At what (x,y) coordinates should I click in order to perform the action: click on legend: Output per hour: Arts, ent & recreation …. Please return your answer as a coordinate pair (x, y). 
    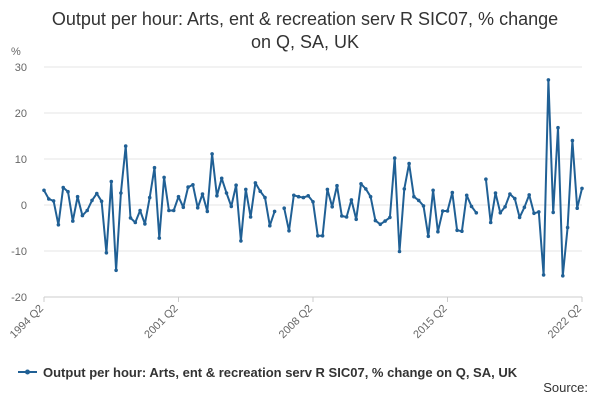
    Looking at the image, I should click on (268, 372).